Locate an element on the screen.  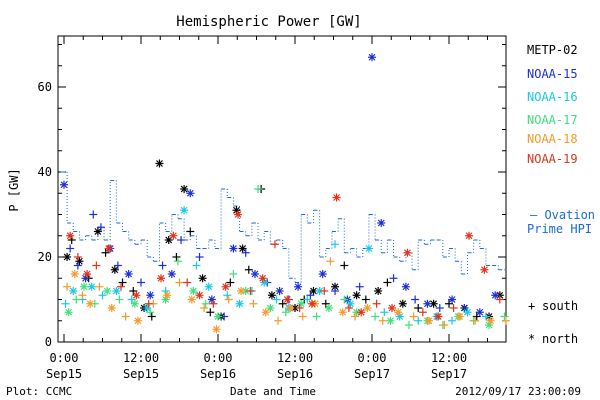
x-tick-label-date: Sep17 is located at coordinates (372, 374).